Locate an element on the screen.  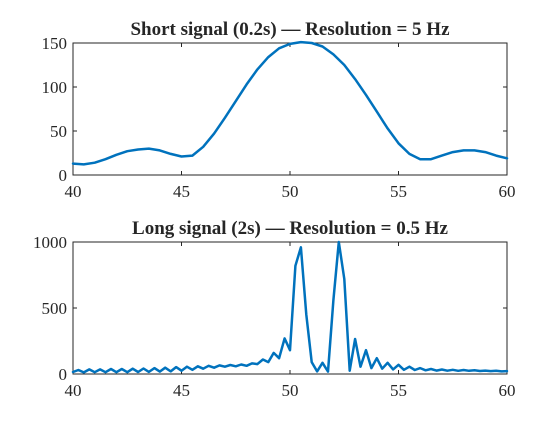
y-tick-label: 100 is located at coordinates (55, 87).